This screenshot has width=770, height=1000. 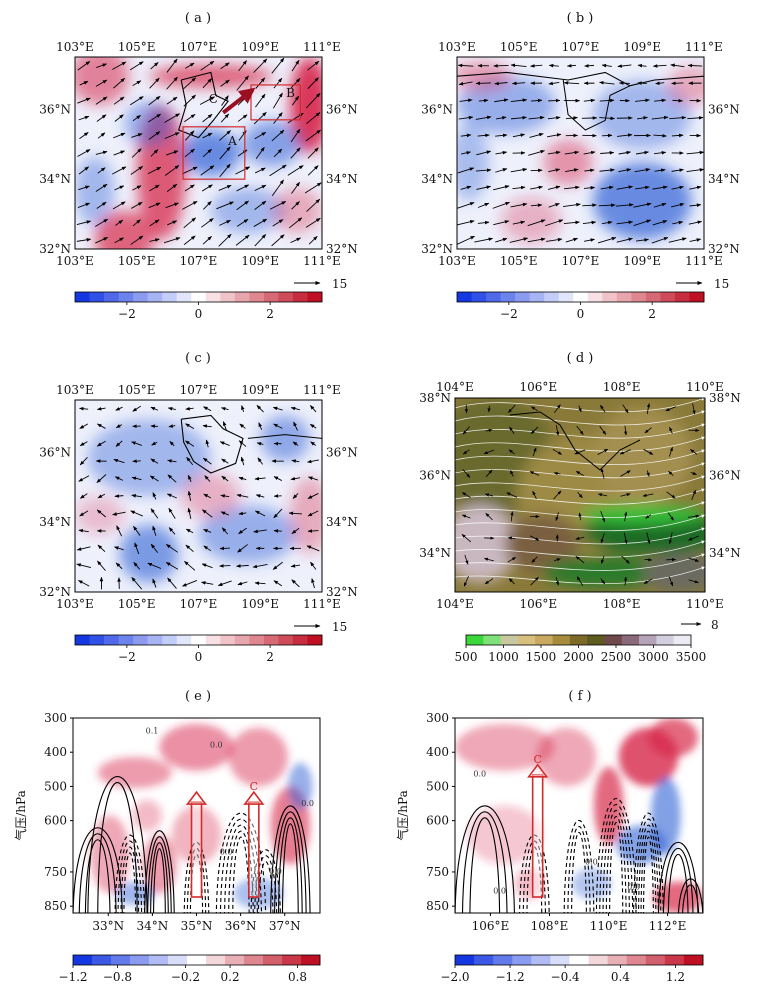 I want to click on region-box-A, so click(x=214, y=153).